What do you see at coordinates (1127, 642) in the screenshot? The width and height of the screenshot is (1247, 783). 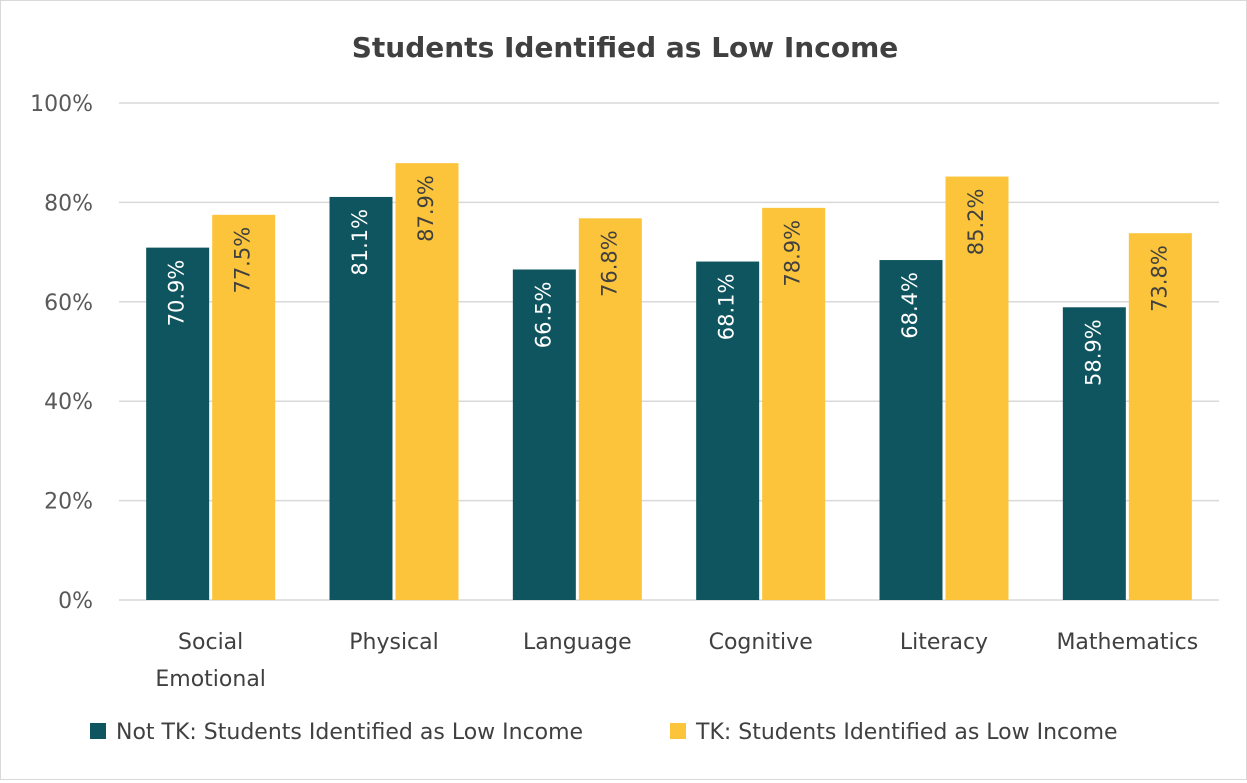 I see `category-label: Mathematics` at bounding box center [1127, 642].